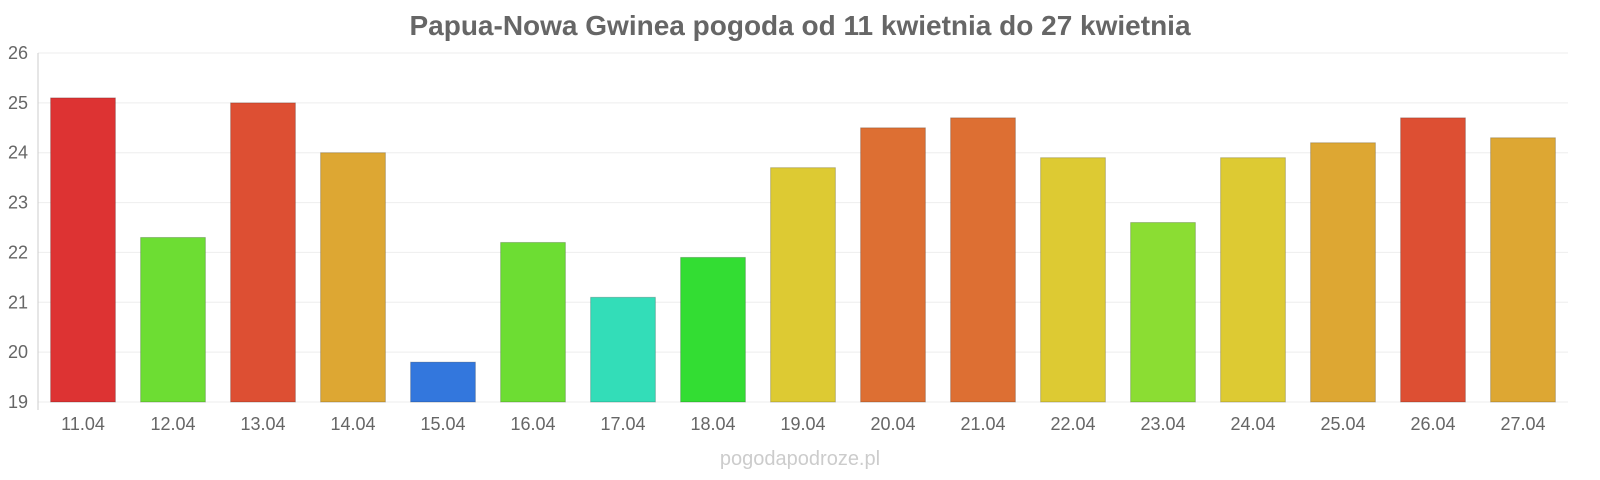  Describe the element at coordinates (18, 103) in the screenshot. I see `y-tick-label: 25` at that location.